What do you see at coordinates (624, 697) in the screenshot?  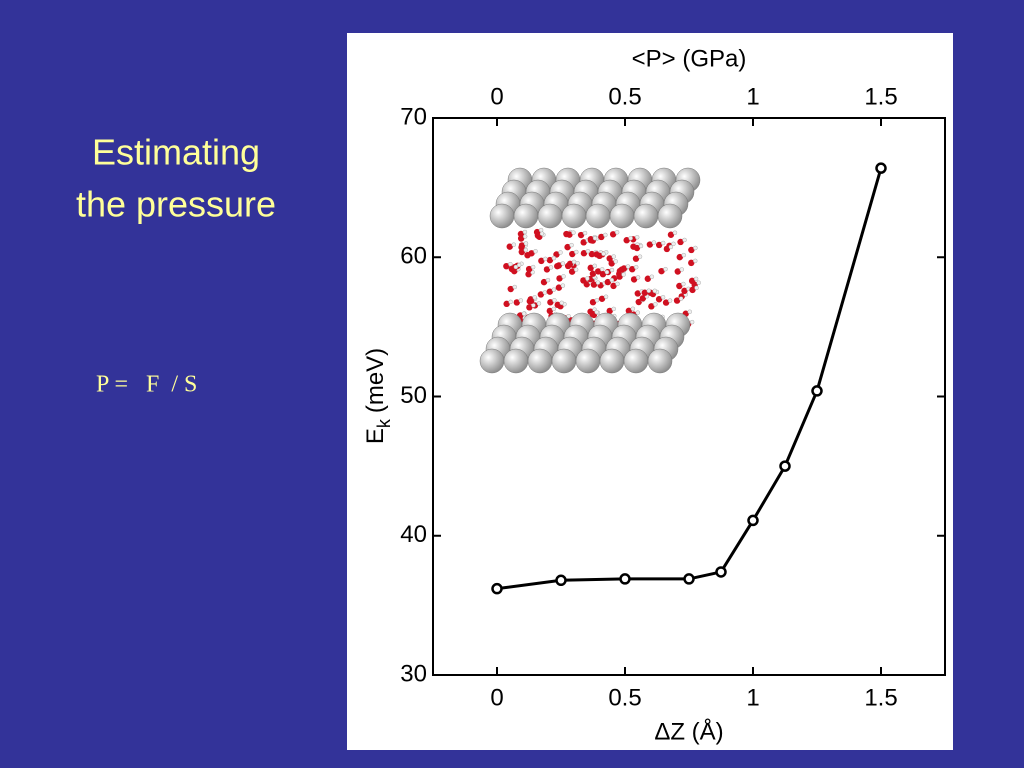 I see `x-tick-label: 0.5` at bounding box center [624, 697].